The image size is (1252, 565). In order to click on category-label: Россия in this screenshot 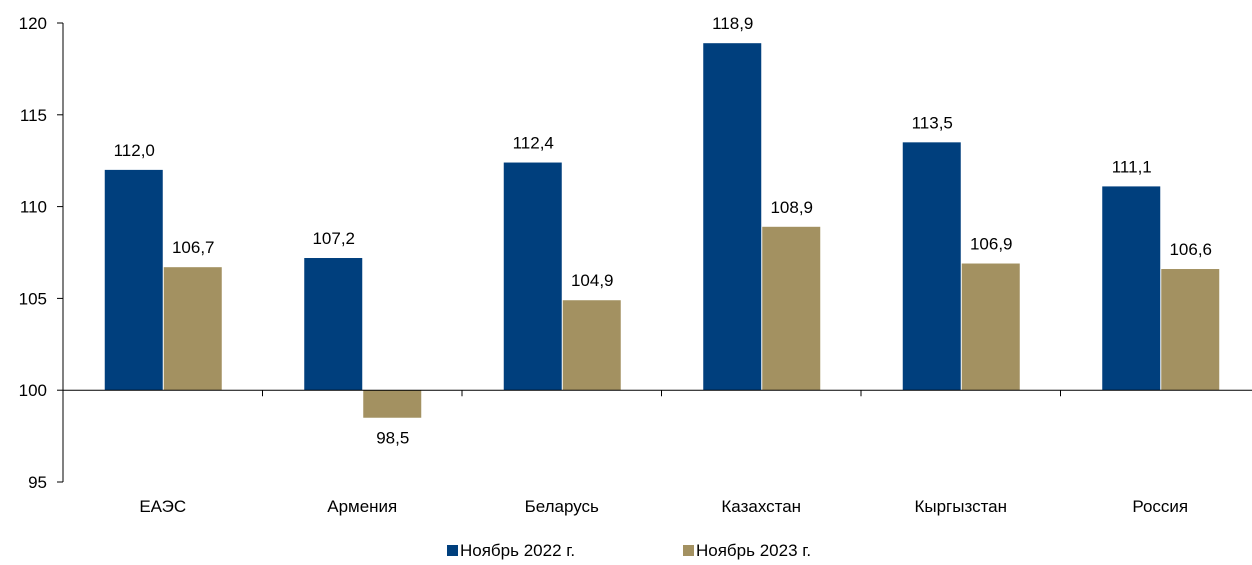, I will do `click(1160, 506)`.